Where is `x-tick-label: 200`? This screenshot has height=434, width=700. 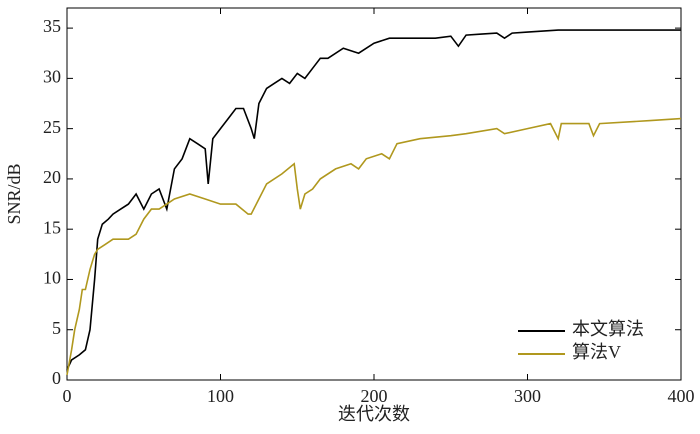
x-tick-label: 200 is located at coordinates (374, 396).